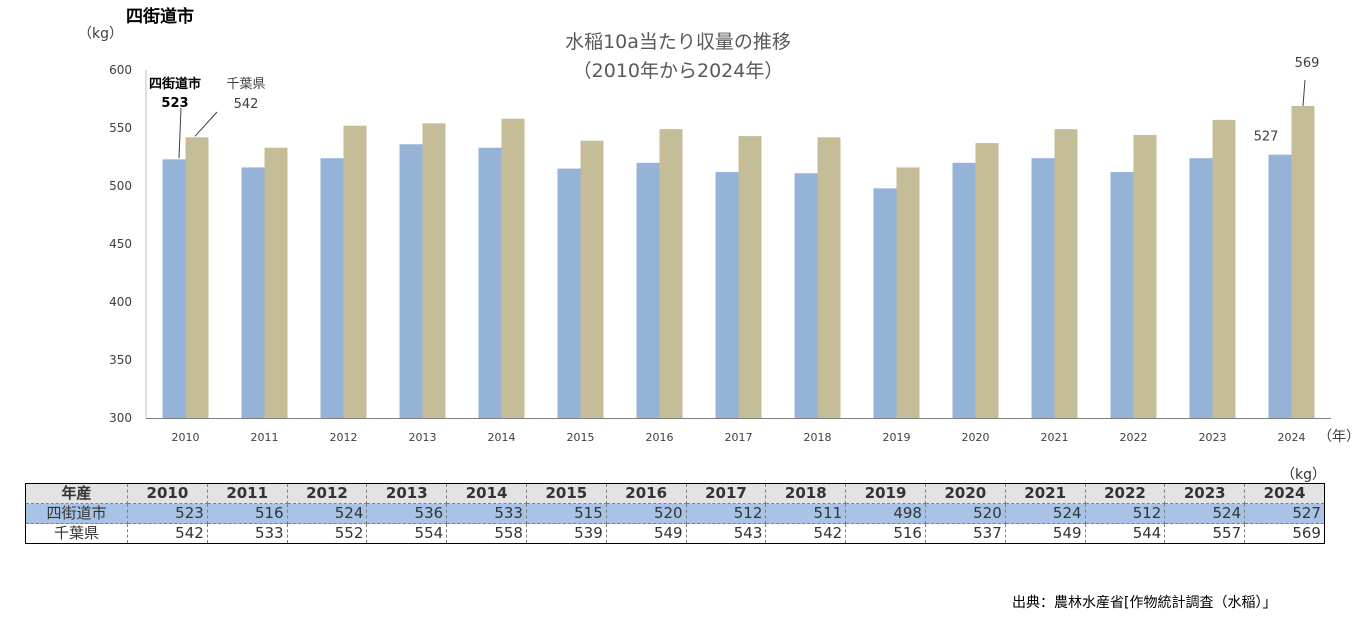  What do you see at coordinates (678, 71) in the screenshot?
I see `chart-subtitle: （2010年から2024年）` at bounding box center [678, 71].